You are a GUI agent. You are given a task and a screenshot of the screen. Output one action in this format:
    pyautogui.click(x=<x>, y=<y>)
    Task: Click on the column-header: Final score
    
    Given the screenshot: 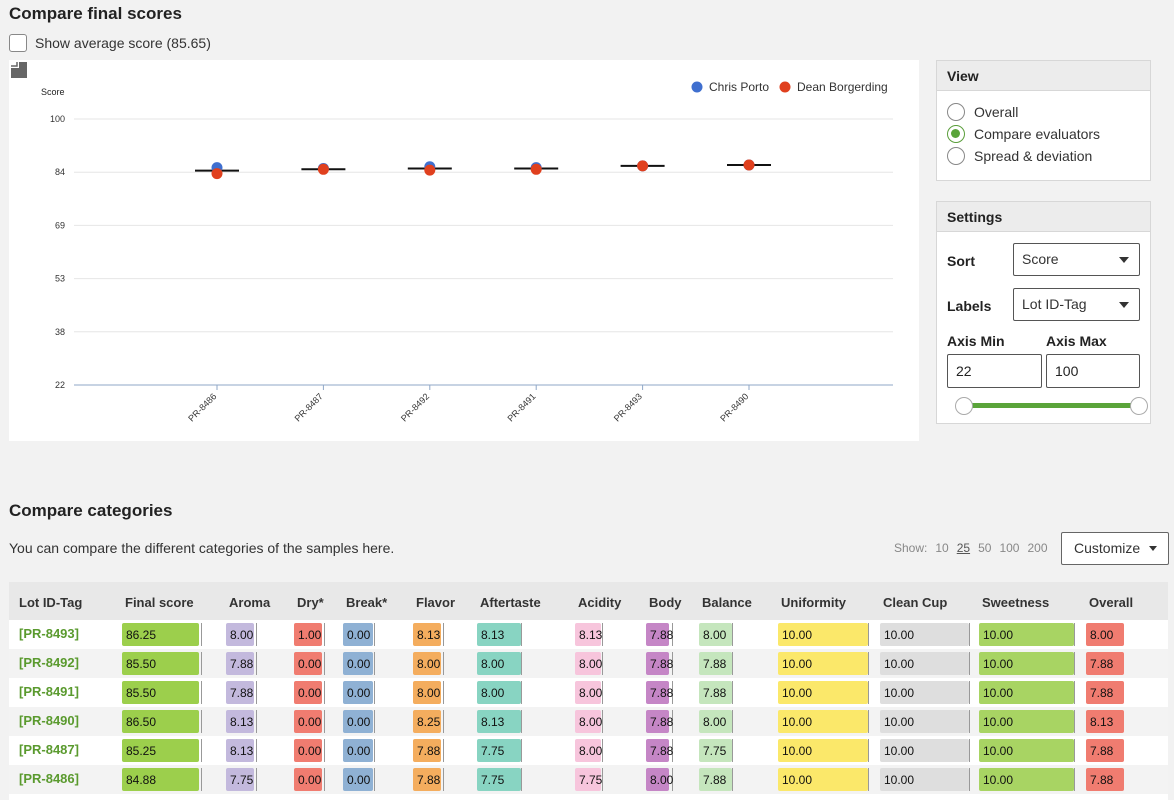 What is the action you would take?
    pyautogui.click(x=159, y=602)
    